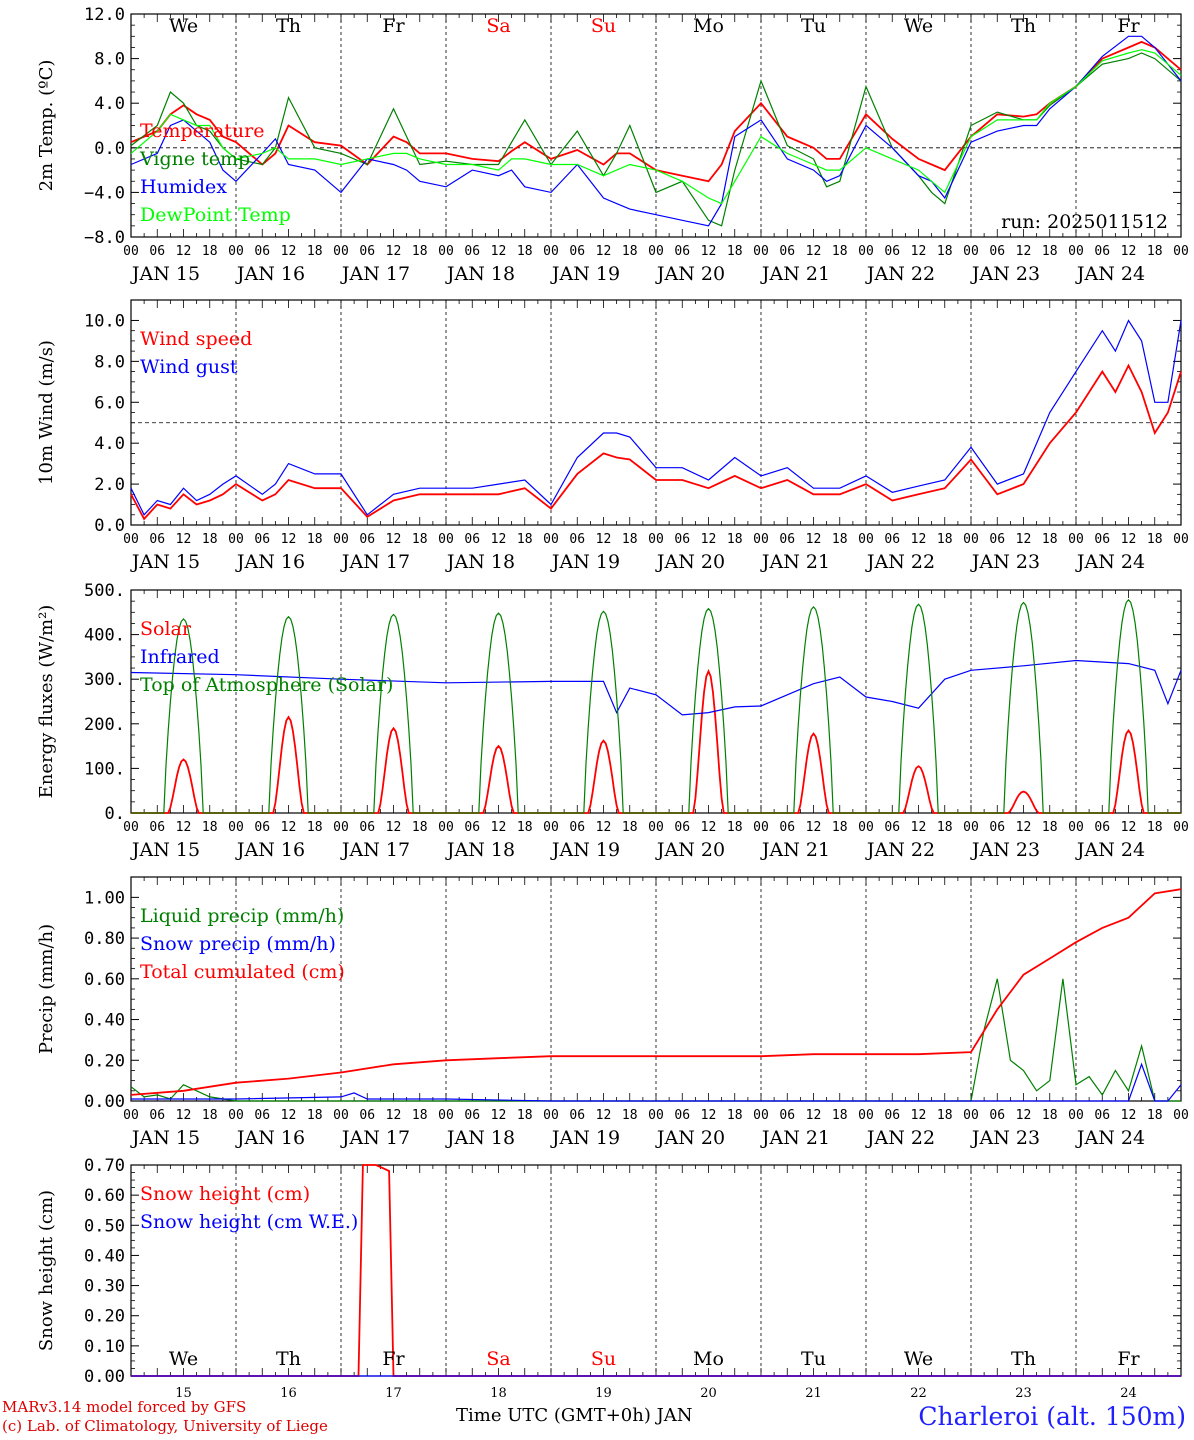 Image resolution: width=1194 pixels, height=1440 pixels. What do you see at coordinates (1023, 1359) in the screenshot?
I see `weekday-label: Th` at bounding box center [1023, 1359].